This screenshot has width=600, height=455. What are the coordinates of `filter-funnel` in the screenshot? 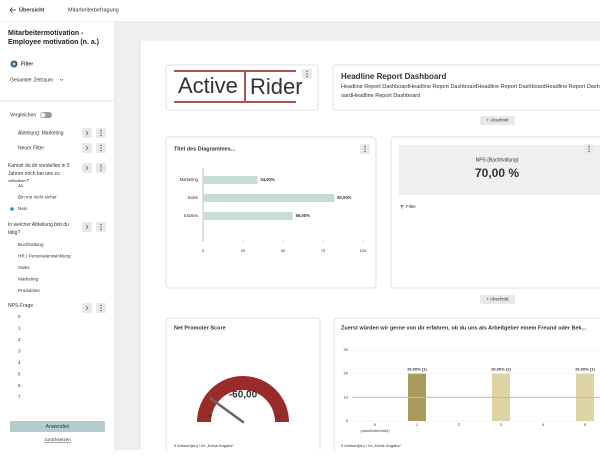 It's located at (402, 207).